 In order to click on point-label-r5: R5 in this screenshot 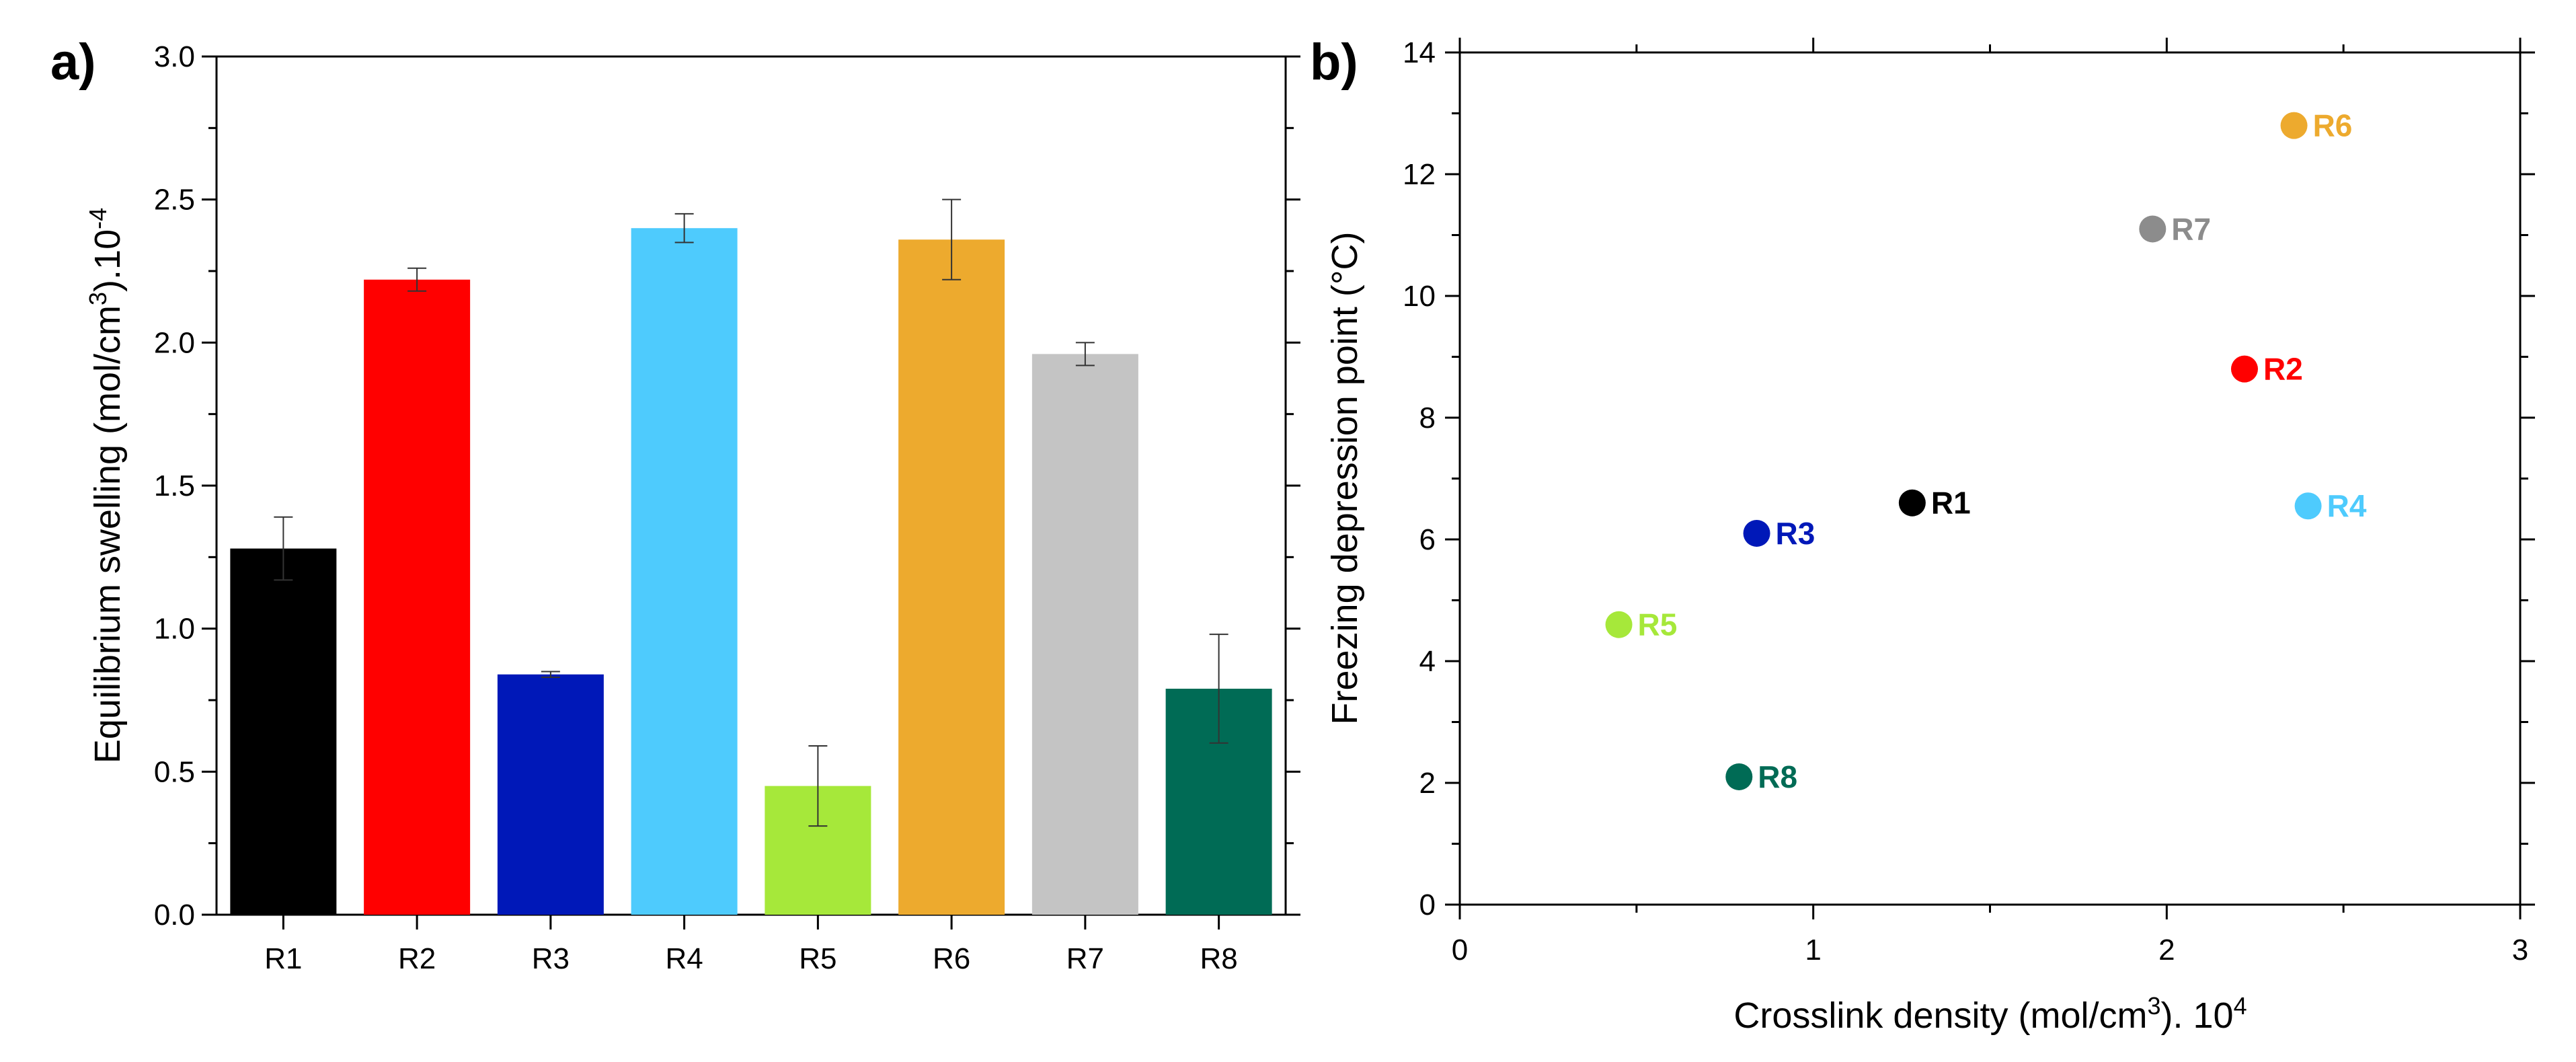, I will do `click(1658, 624)`.